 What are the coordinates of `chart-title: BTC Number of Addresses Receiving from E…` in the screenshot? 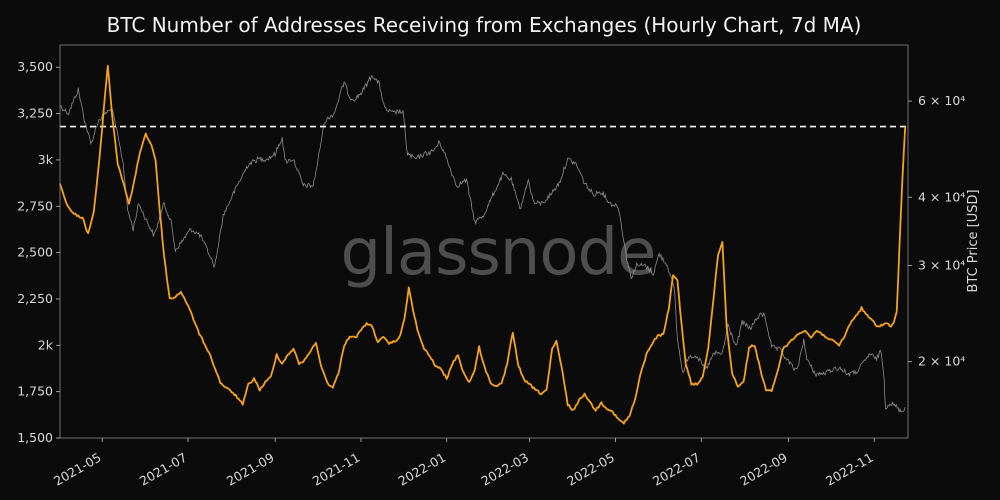 It's located at (484, 25).